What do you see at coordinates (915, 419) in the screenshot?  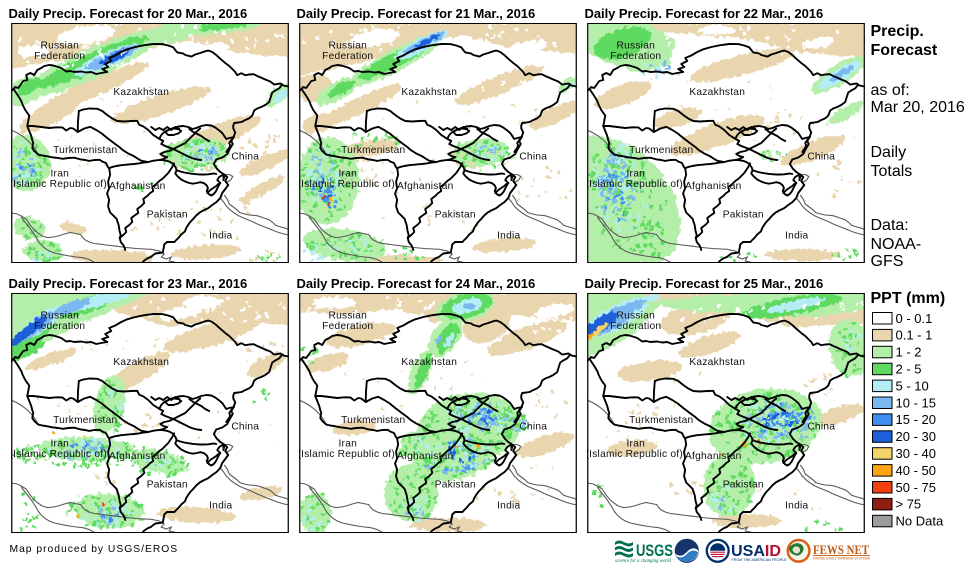 I see `svg-text: 15 - 20` at bounding box center [915, 419].